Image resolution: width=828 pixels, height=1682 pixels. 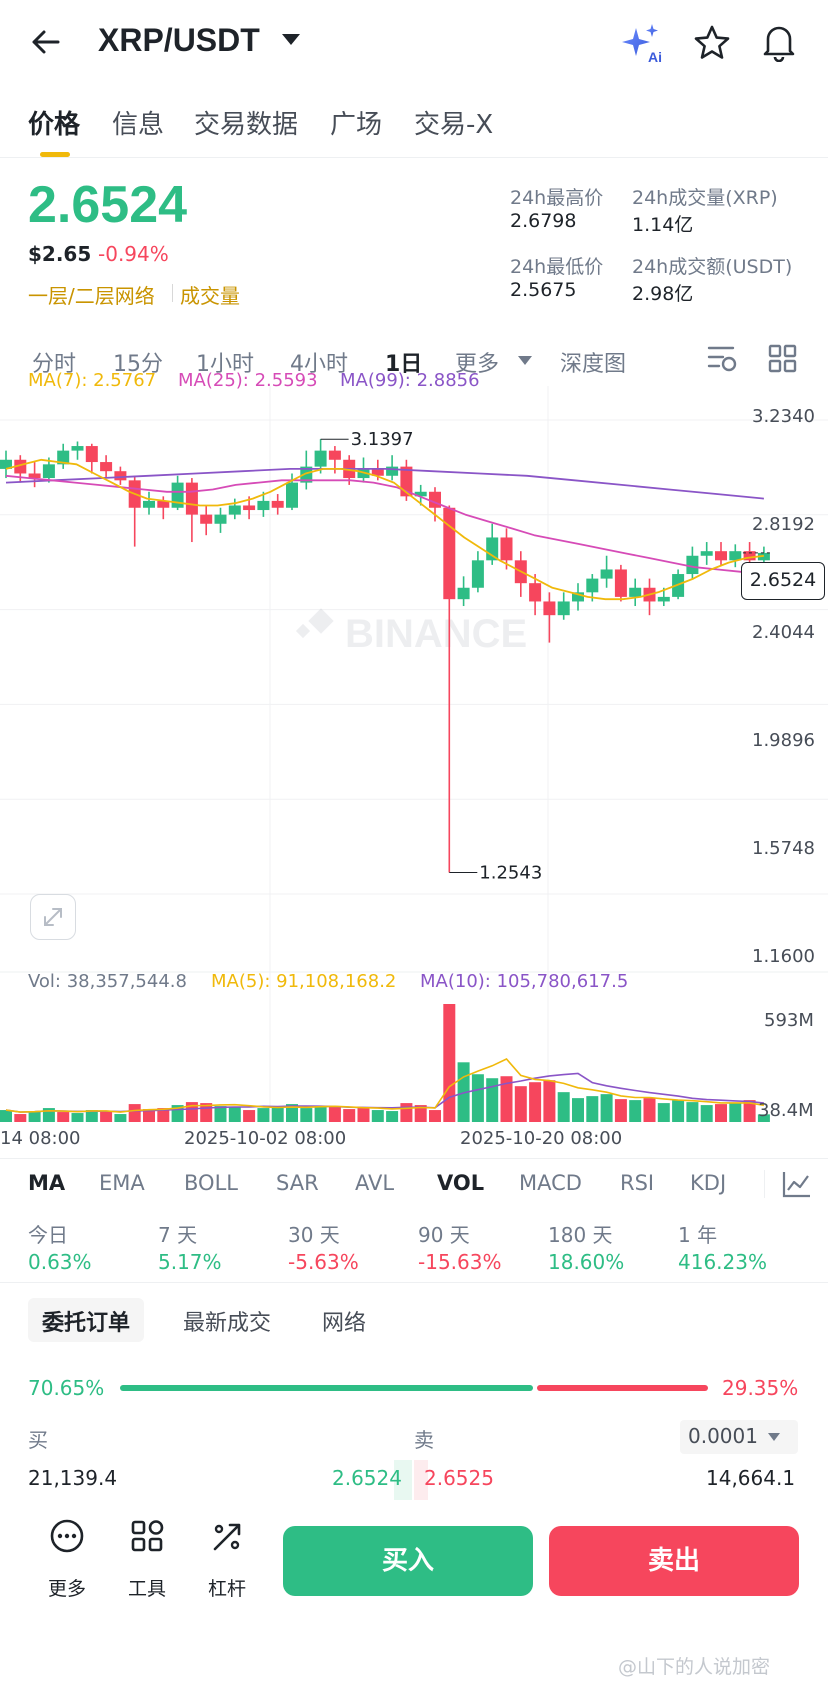 I want to click on sell-ratio: 29.35%, so click(x=760, y=1388).